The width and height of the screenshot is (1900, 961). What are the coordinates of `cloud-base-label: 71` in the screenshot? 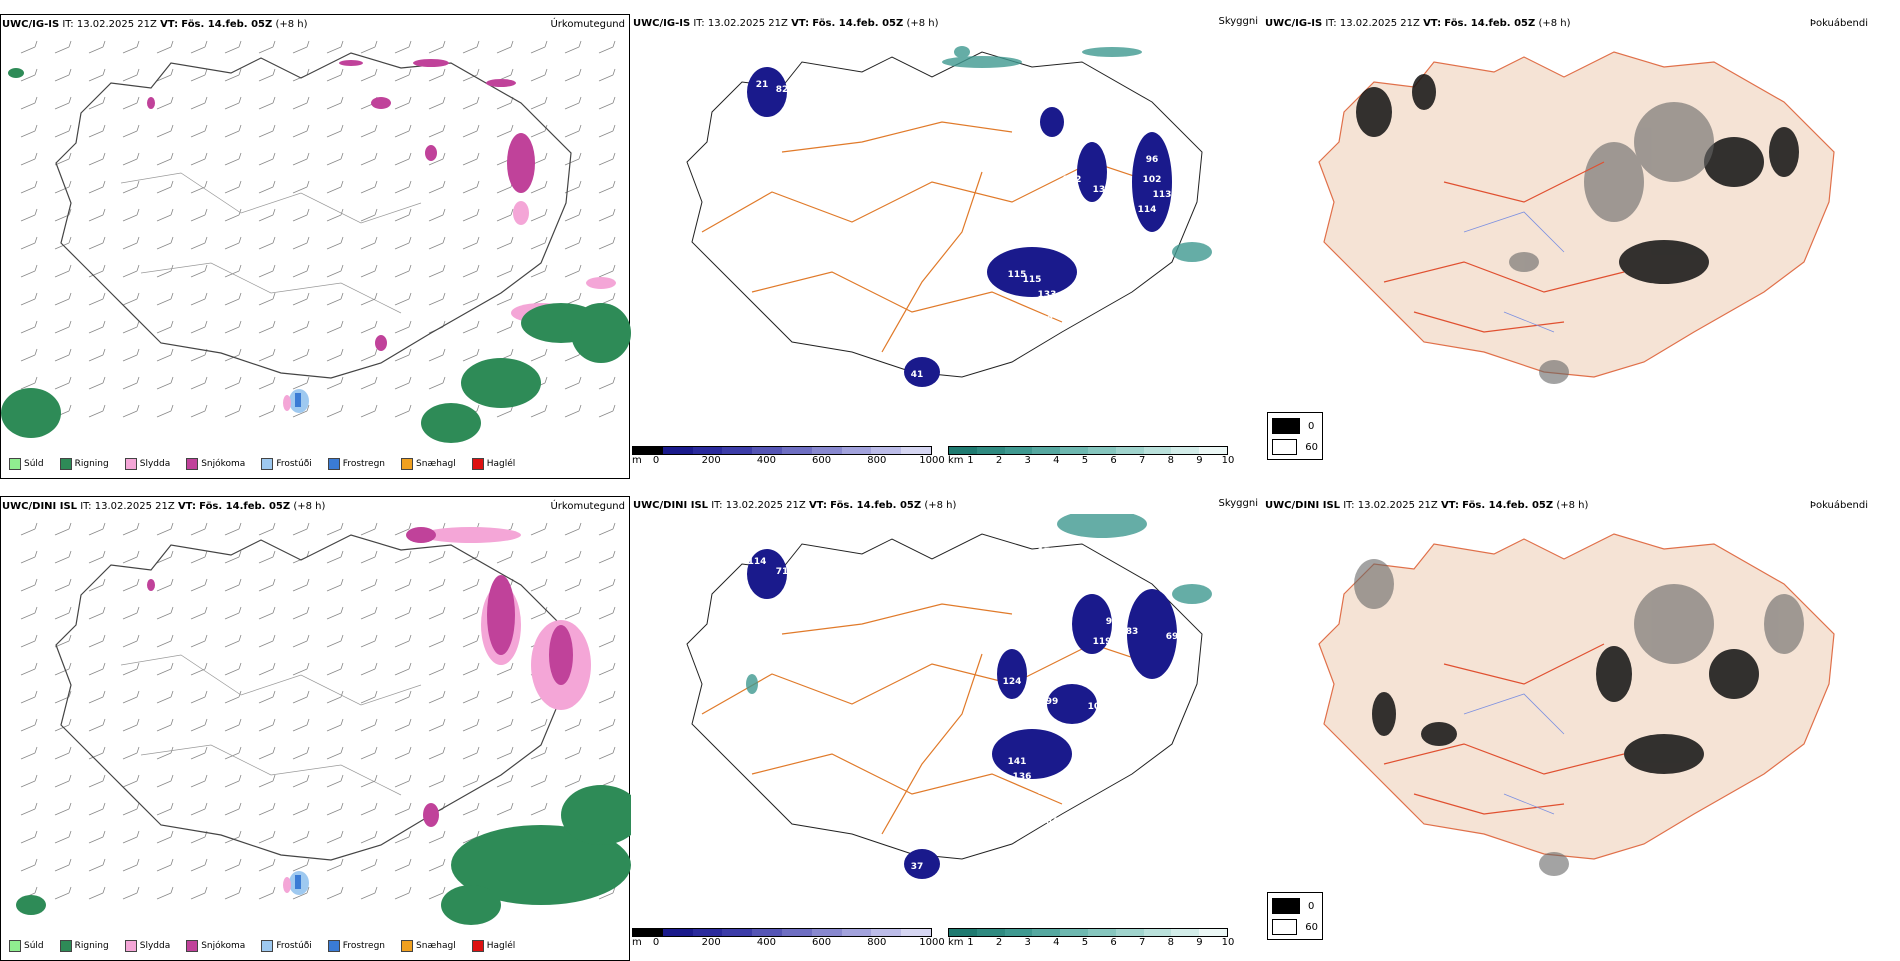 It's located at (782, 572).